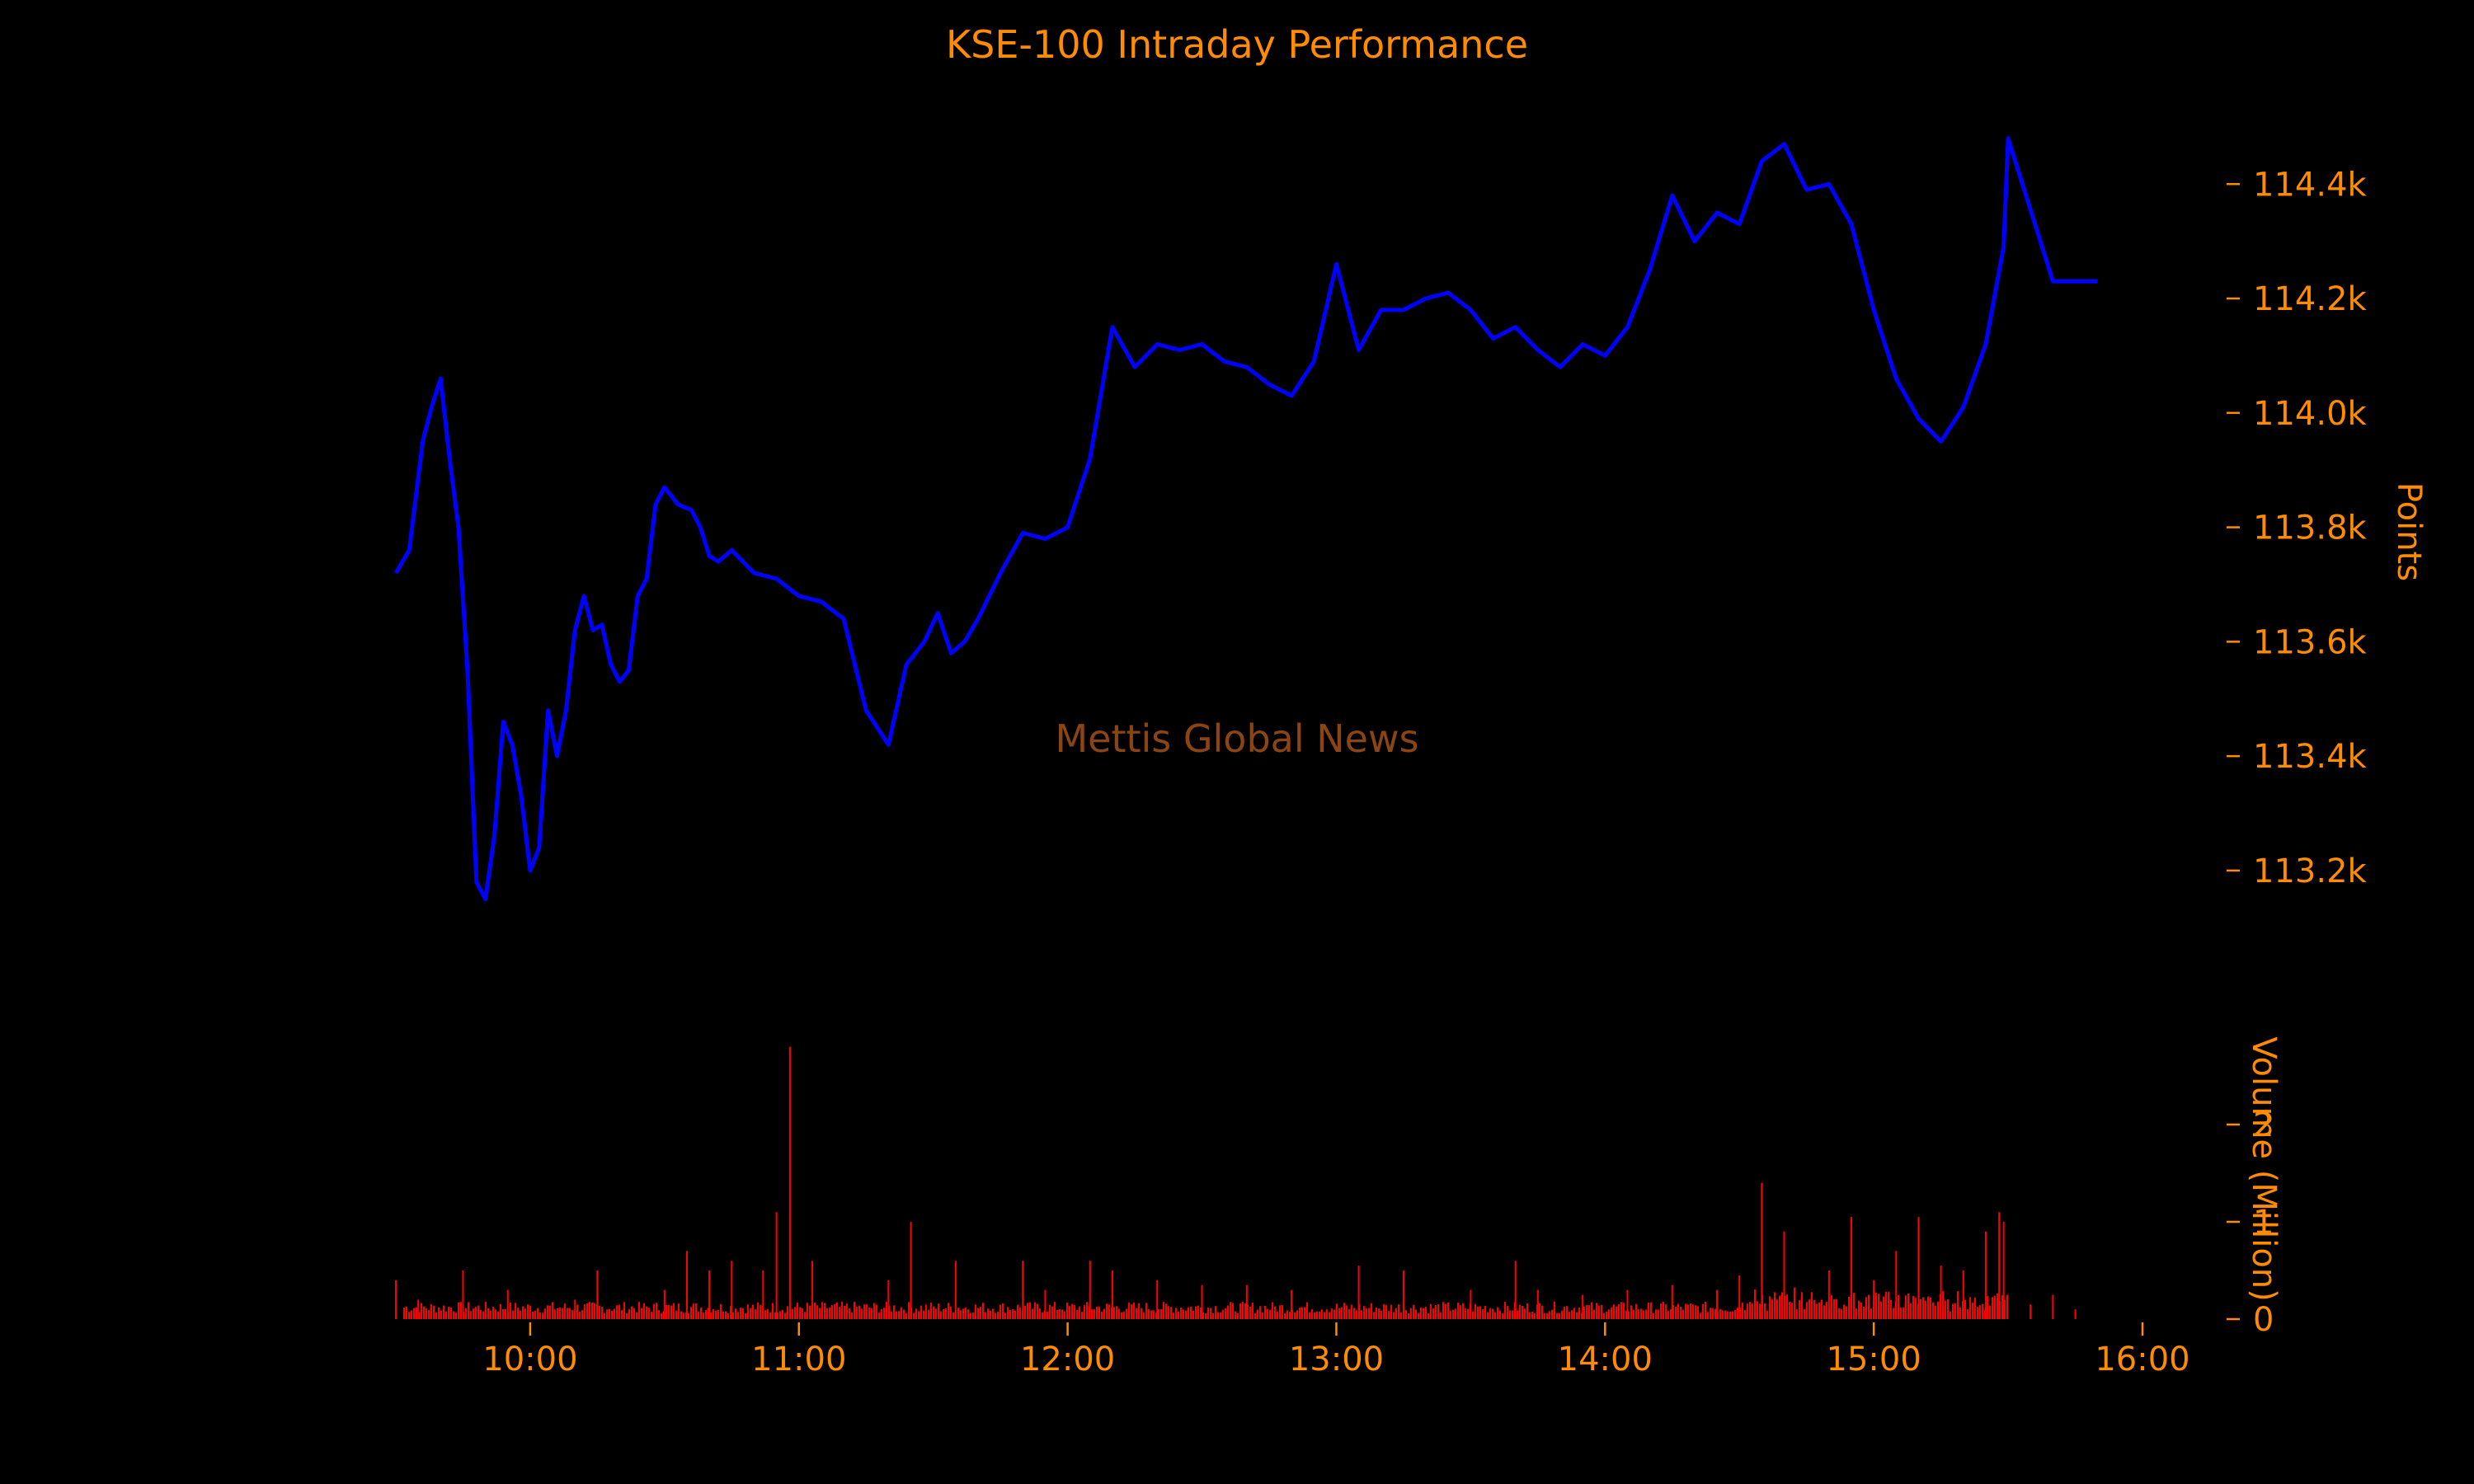  What do you see at coordinates (2263, 1125) in the screenshot?
I see `volume-tick-label: 2` at bounding box center [2263, 1125].